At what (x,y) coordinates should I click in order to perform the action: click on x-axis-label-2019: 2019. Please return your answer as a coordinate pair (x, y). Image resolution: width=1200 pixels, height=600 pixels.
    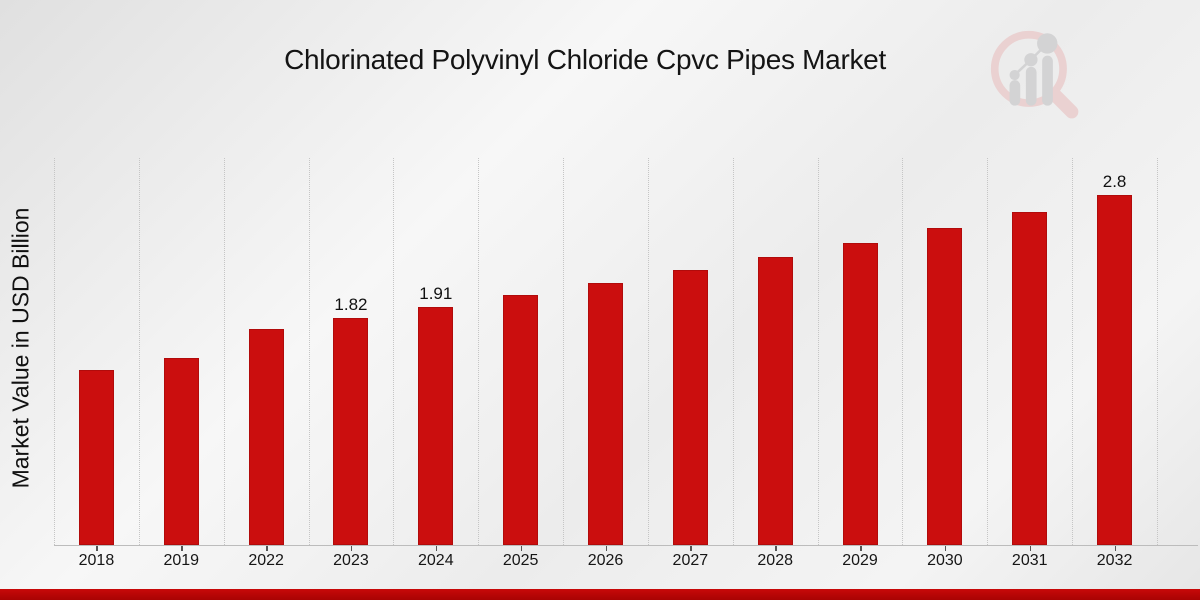
    Looking at the image, I should click on (181, 560).